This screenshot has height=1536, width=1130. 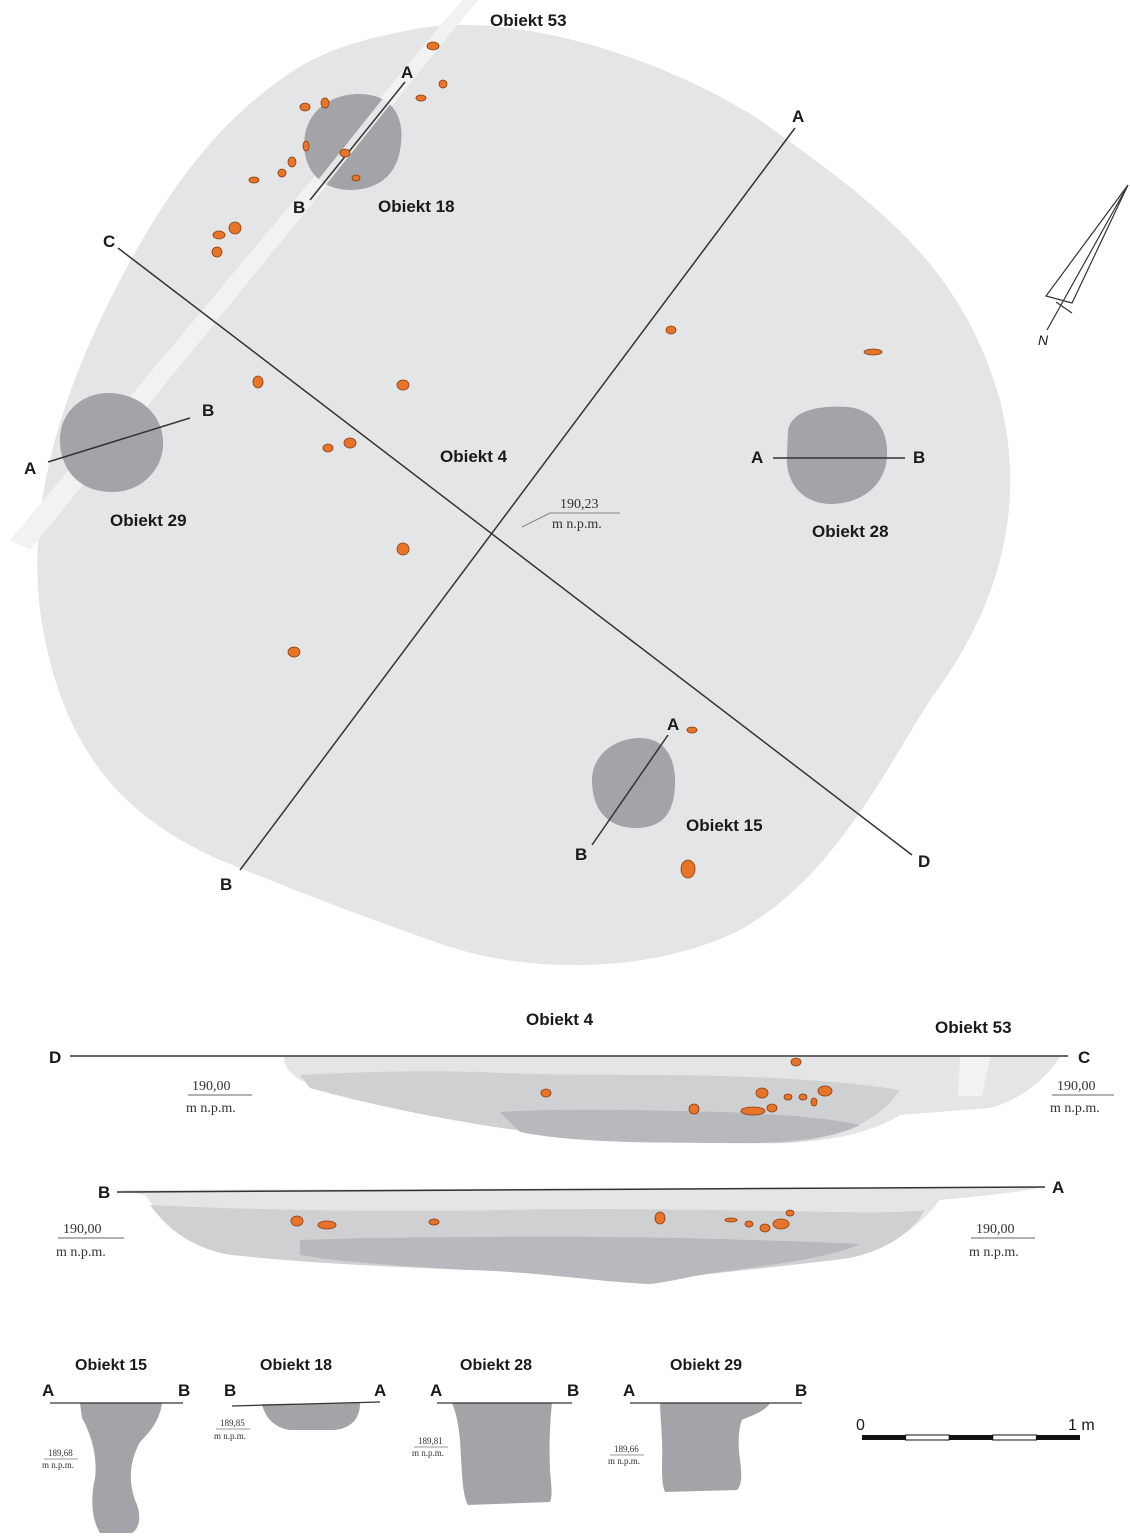 I want to click on small-section-obiekt-29: Obiekt 29 A B 189,66 m n.p.m., so click(x=707, y=1424).